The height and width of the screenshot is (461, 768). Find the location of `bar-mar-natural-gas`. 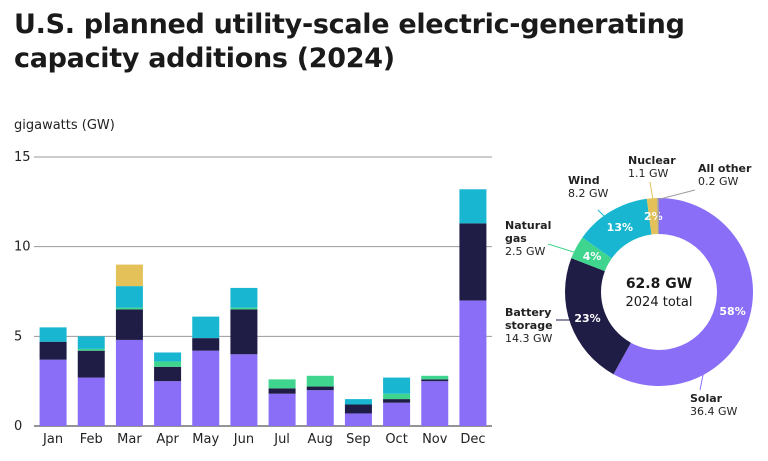

bar-mar-natural-gas is located at coordinates (129, 308).